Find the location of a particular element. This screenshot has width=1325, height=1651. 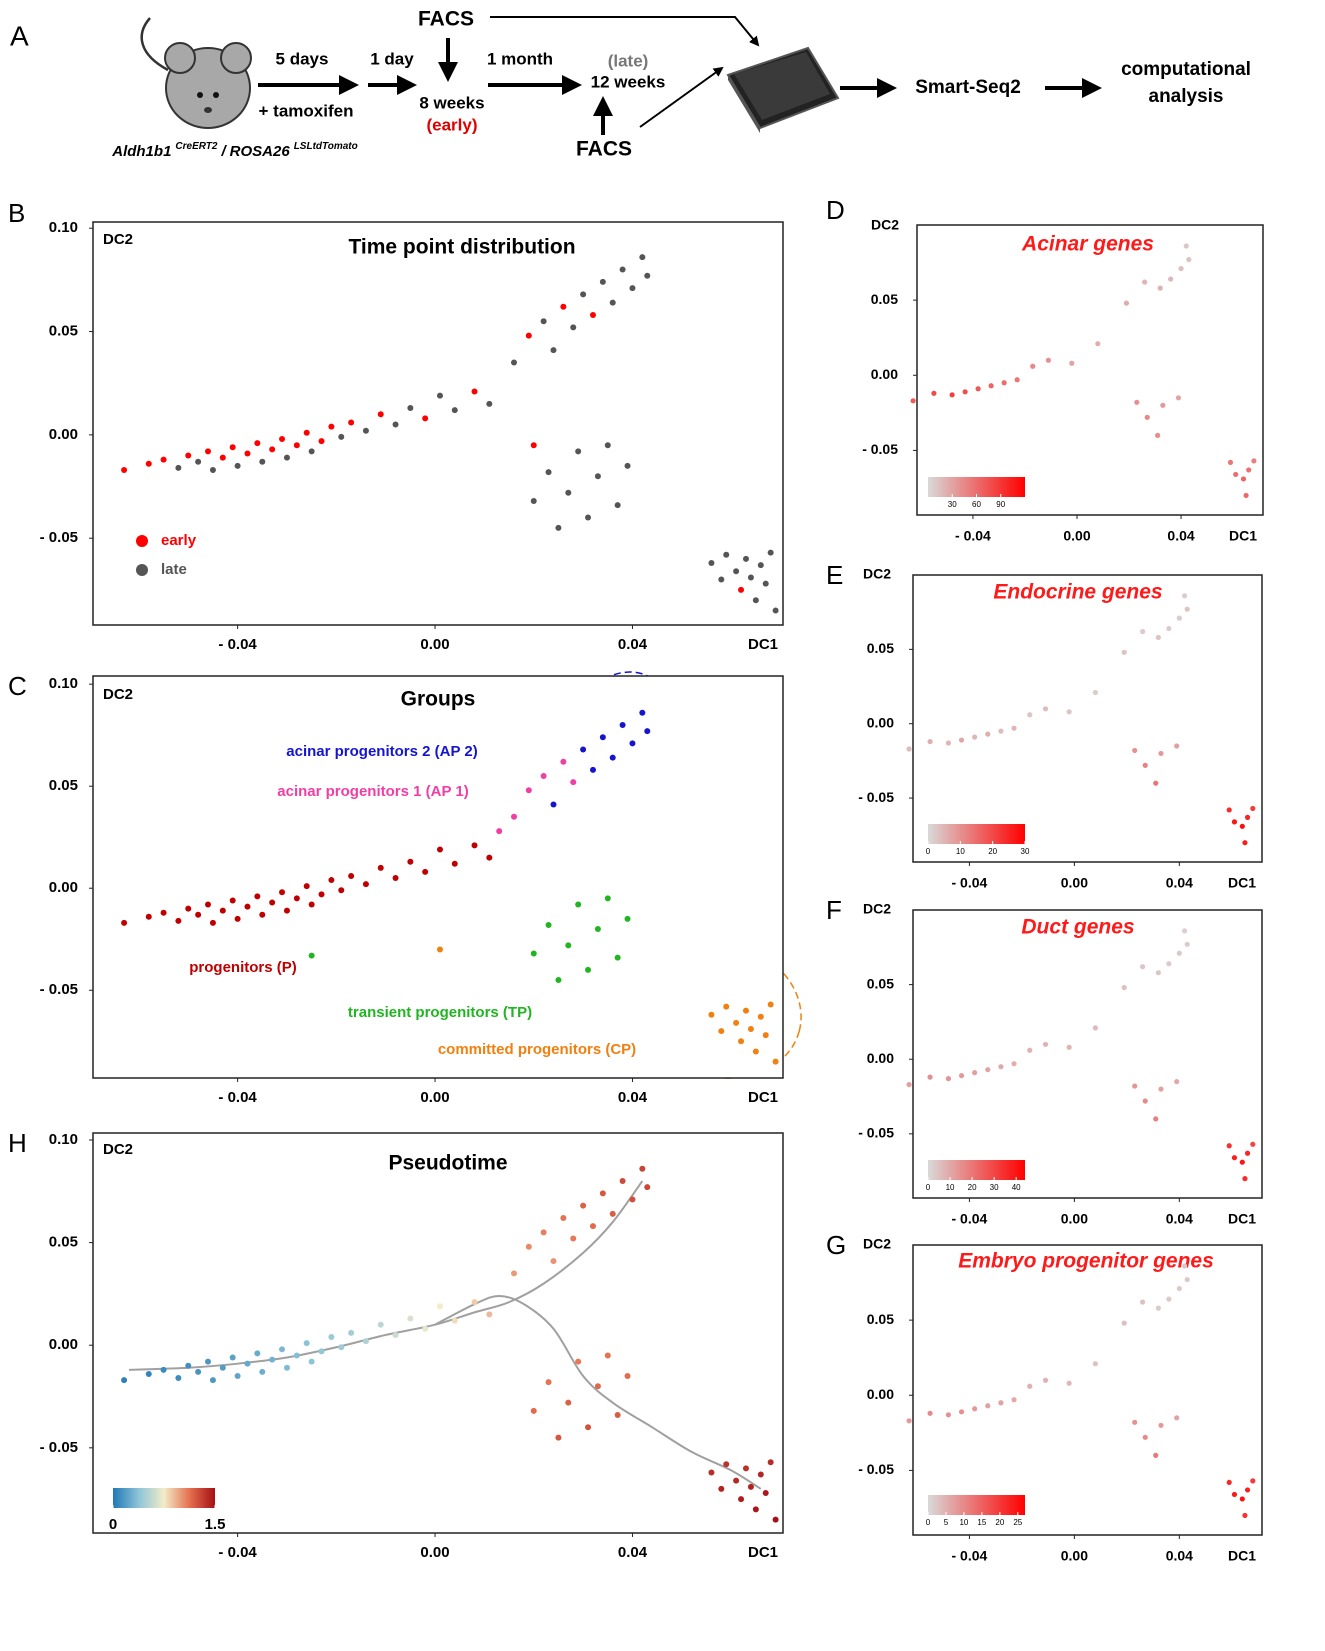

chart-title: Groups is located at coordinates (438, 699).